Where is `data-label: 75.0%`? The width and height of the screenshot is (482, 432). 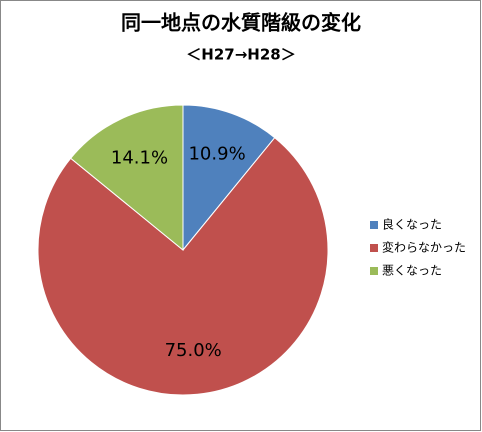
data-label: 75.0% is located at coordinates (193, 350).